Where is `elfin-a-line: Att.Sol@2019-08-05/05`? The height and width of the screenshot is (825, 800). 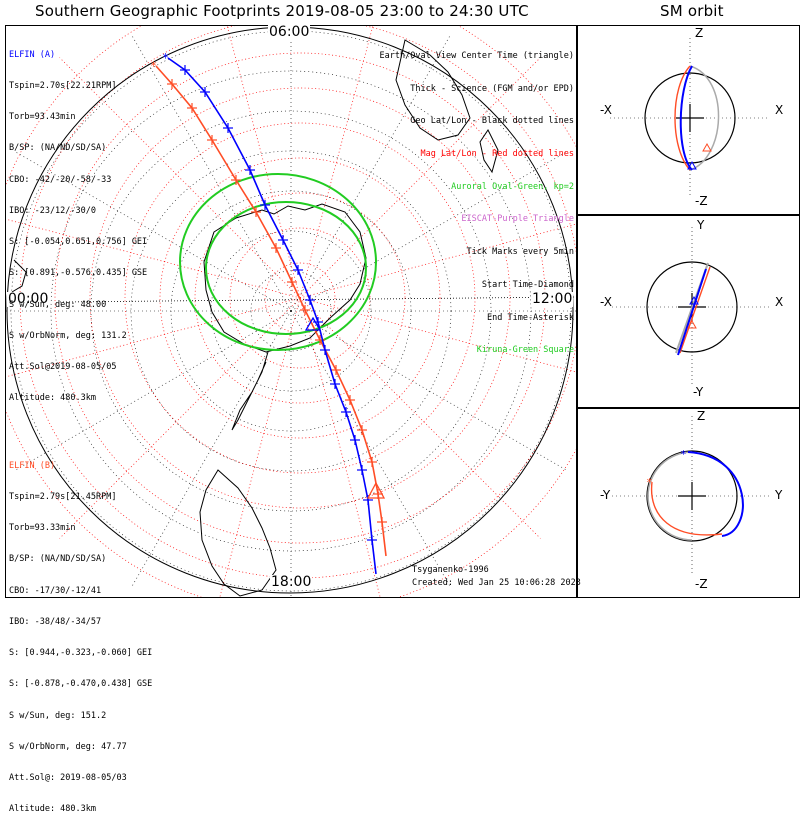
elfin-a-line: Att.Sol@2019-08-05/05 is located at coordinates (63, 367).